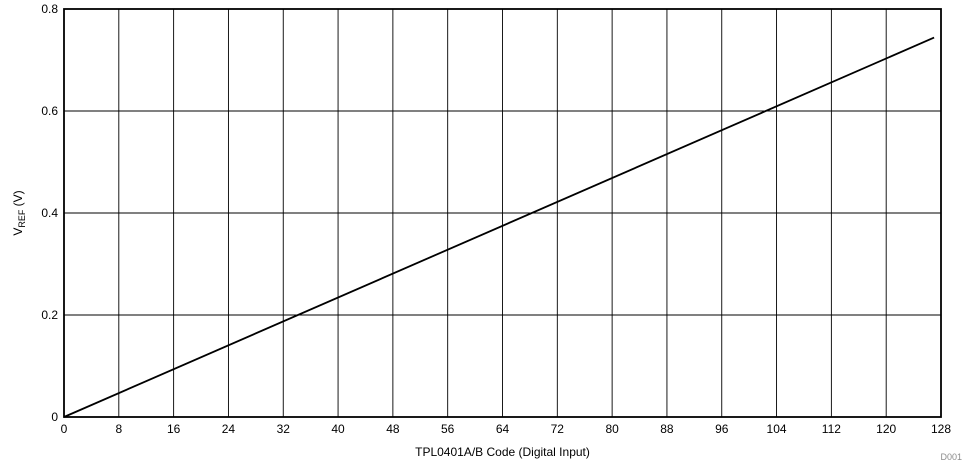 The image size is (967, 465). Describe the element at coordinates (18, 232) in the screenshot. I see `y-axis-title-main: V` at that location.